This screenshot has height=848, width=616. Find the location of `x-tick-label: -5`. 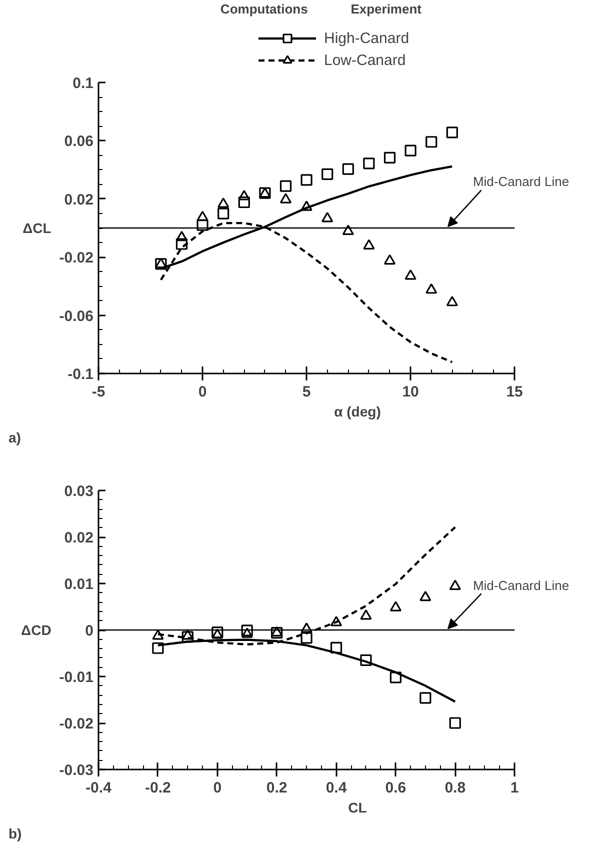

x-tick-label: -5 is located at coordinates (99, 392).